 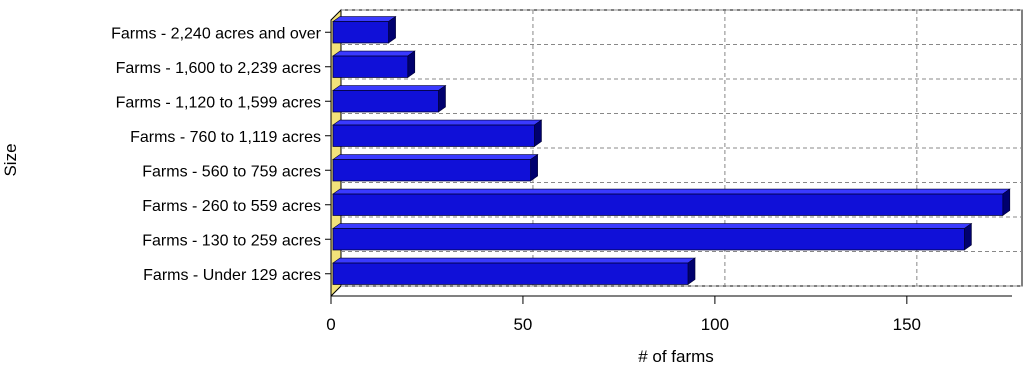 What do you see at coordinates (907, 324) in the screenshot?
I see `x-tick-label: 150` at bounding box center [907, 324].